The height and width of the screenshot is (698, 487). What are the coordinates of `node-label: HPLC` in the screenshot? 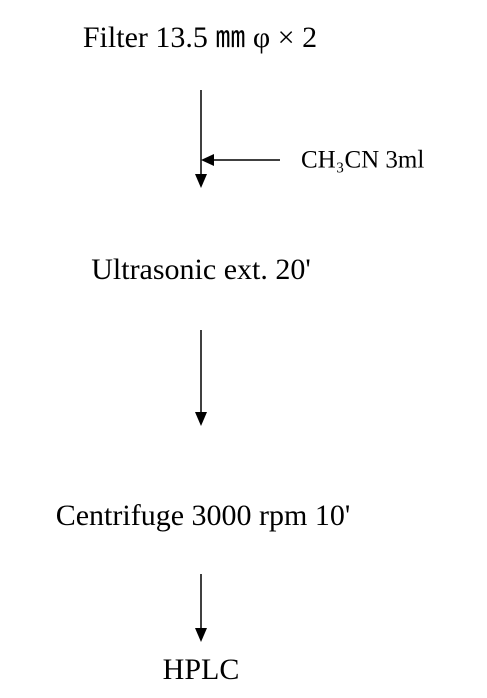 It's located at (201, 669).